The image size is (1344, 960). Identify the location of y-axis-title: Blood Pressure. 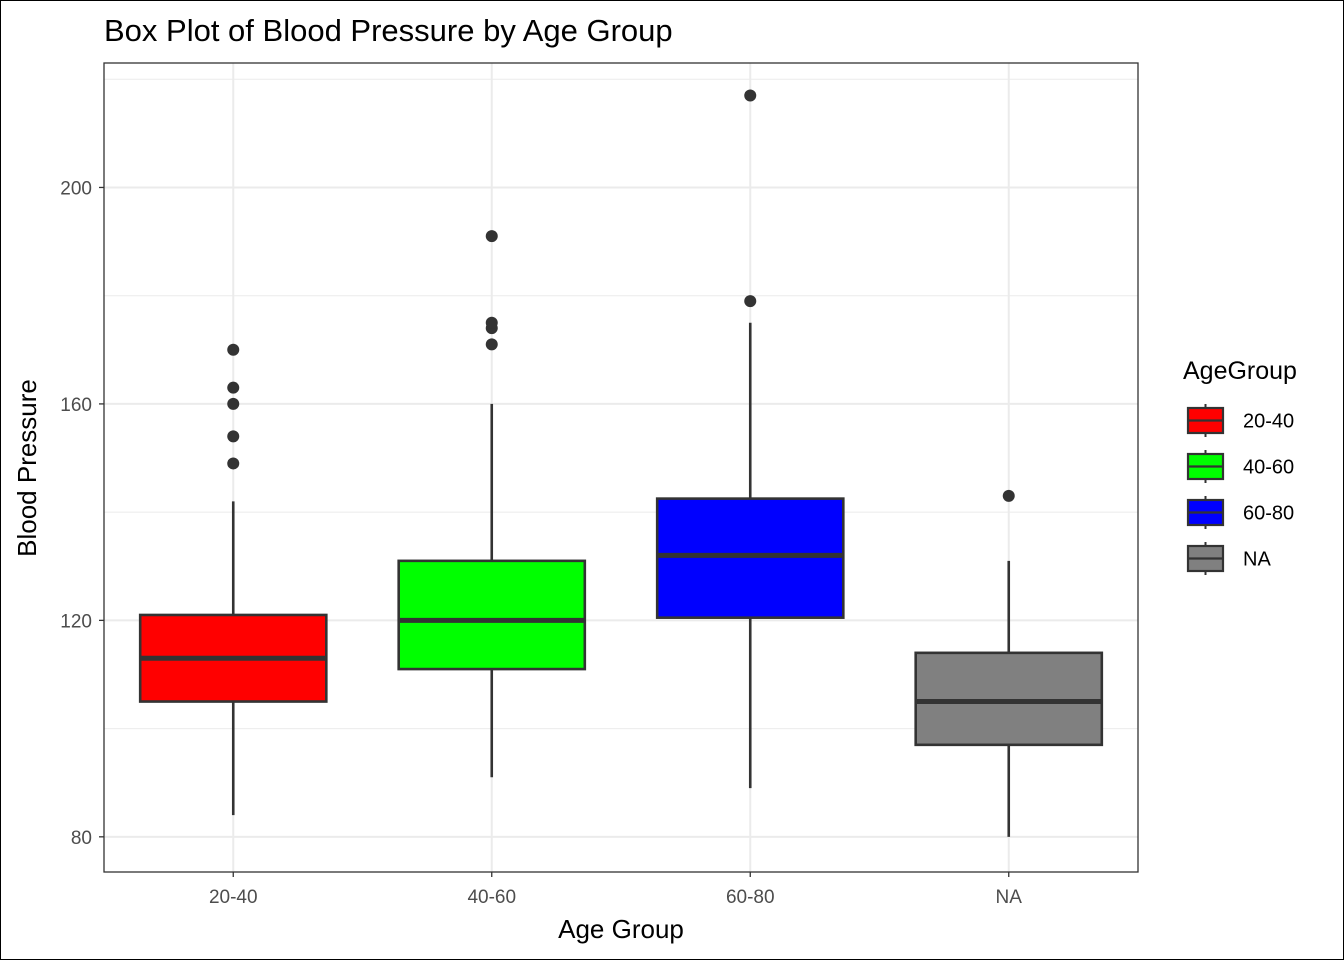
(27, 468).